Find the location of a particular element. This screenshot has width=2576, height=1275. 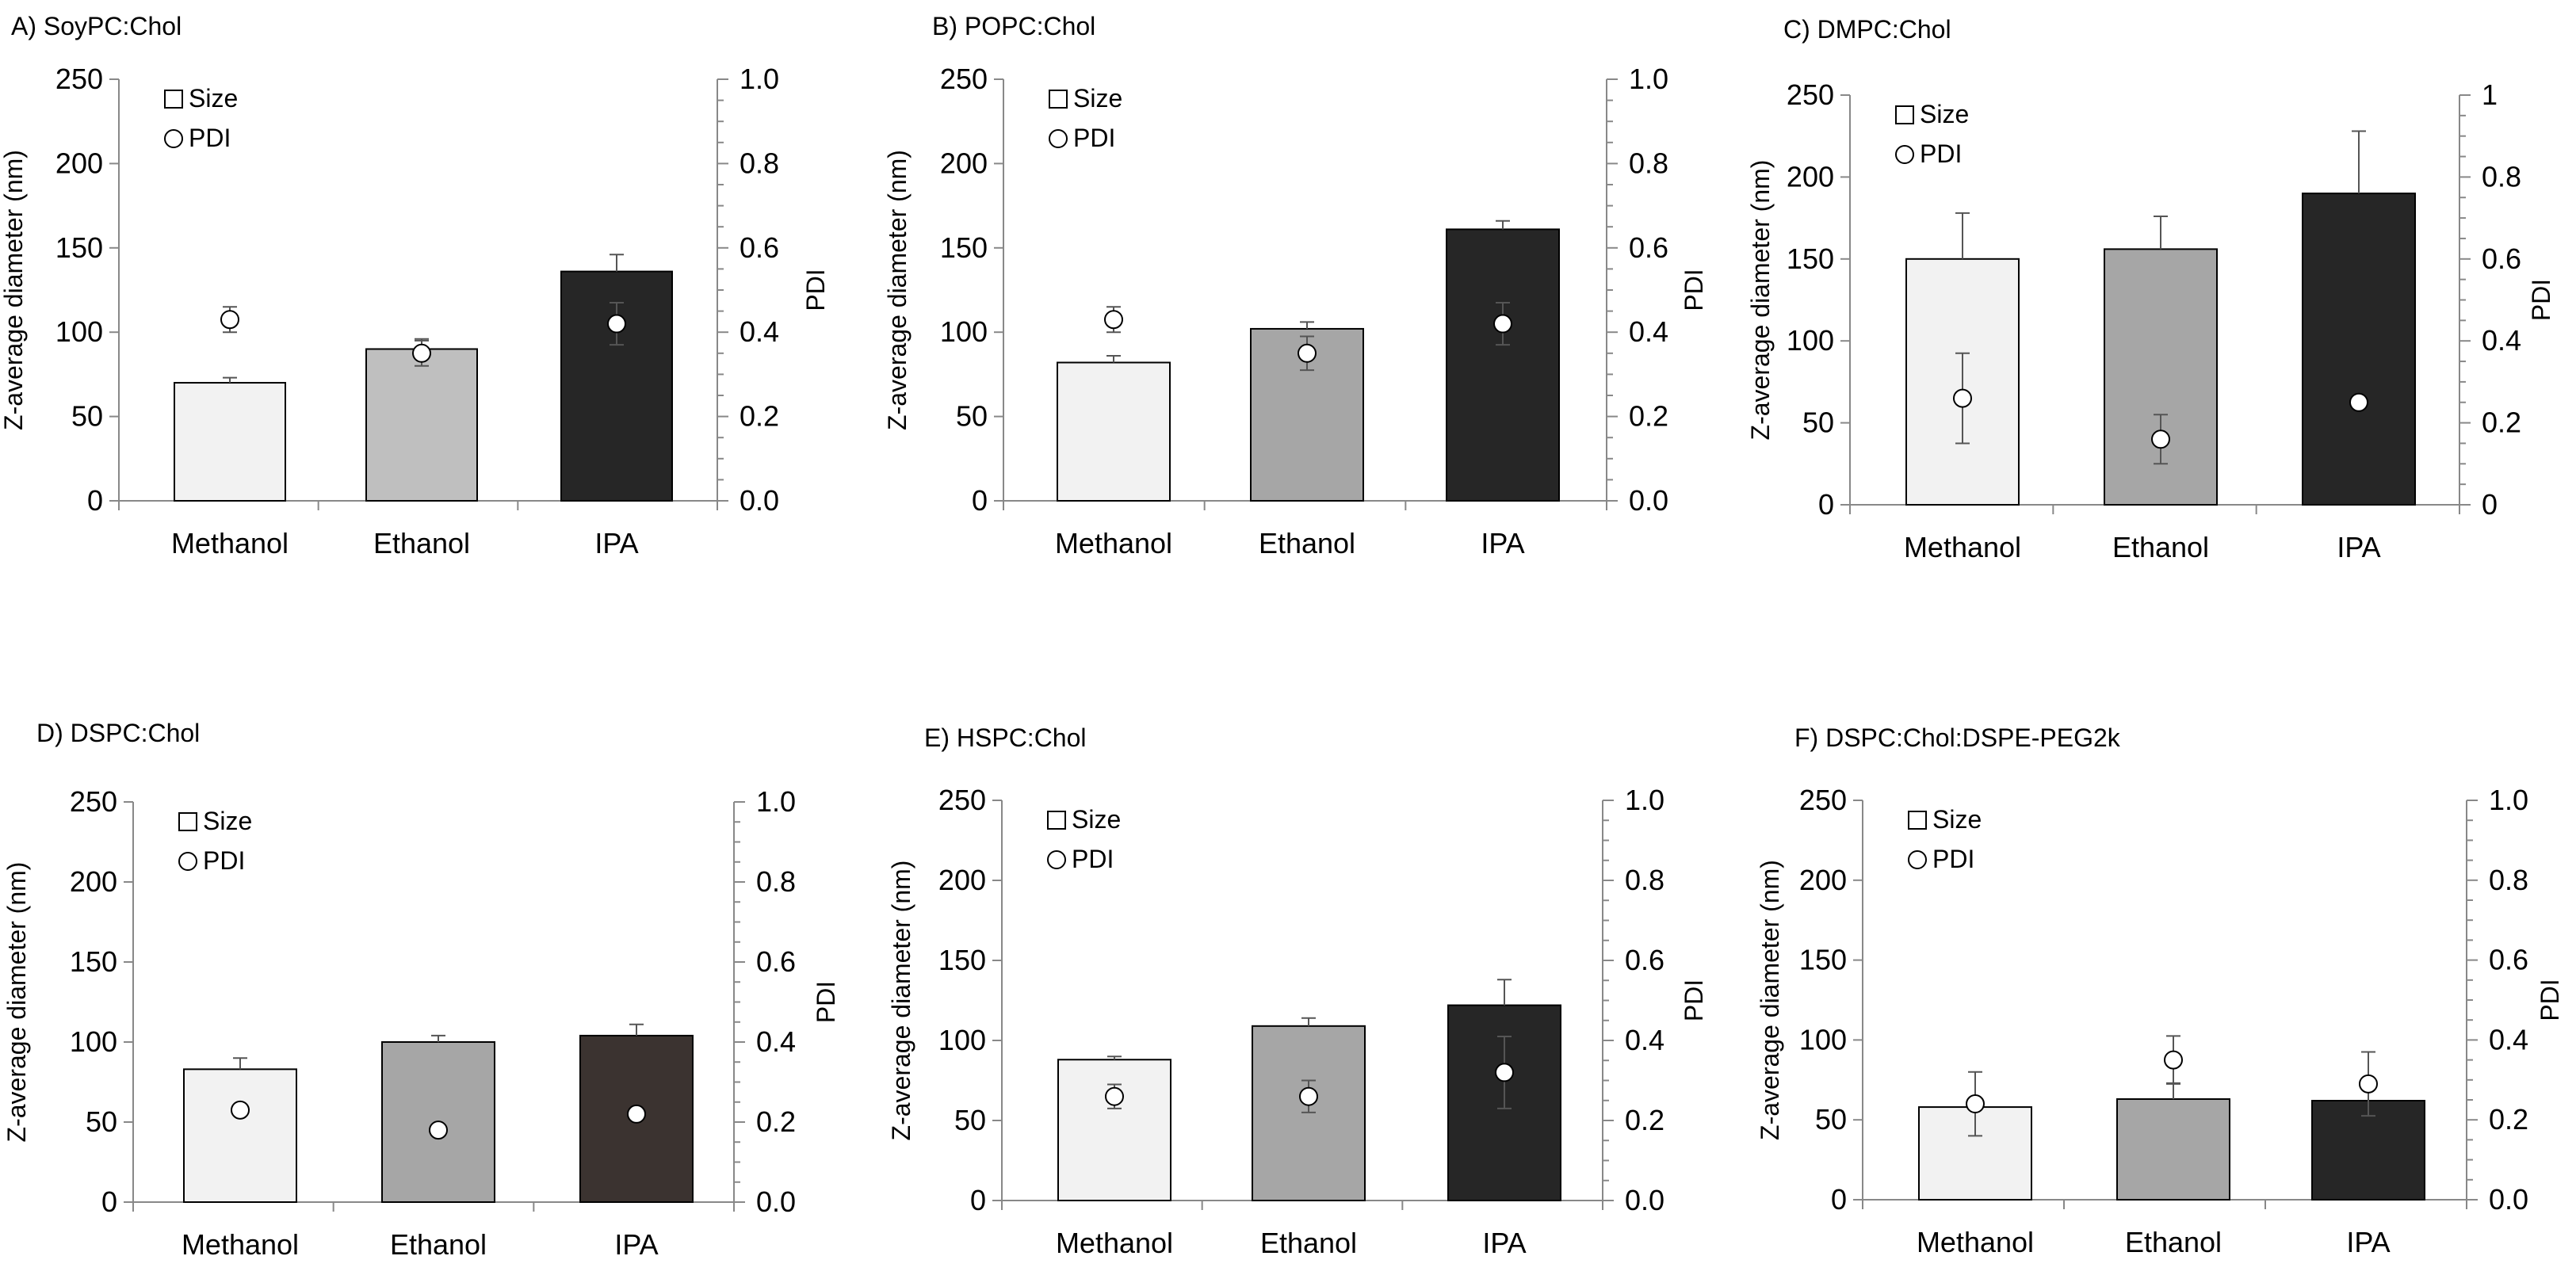

chart-title: A) SoyPC:Chol is located at coordinates (96, 26).